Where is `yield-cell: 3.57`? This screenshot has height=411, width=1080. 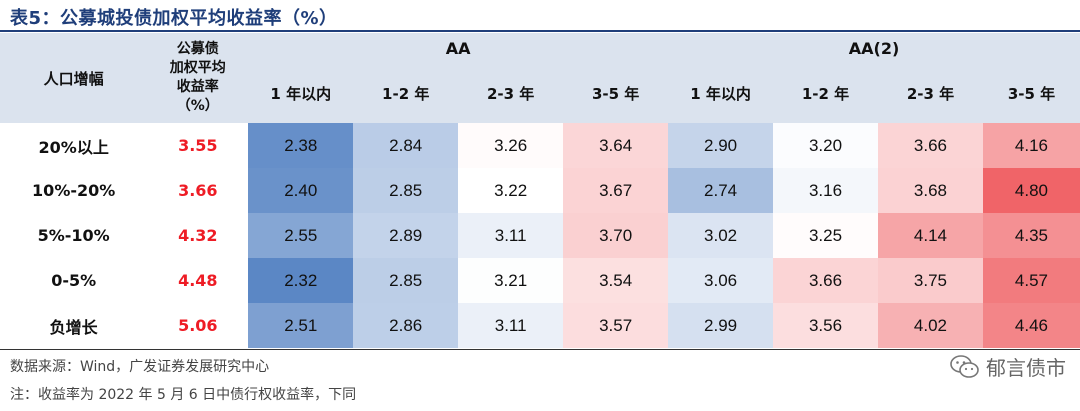 yield-cell: 3.57 is located at coordinates (616, 325).